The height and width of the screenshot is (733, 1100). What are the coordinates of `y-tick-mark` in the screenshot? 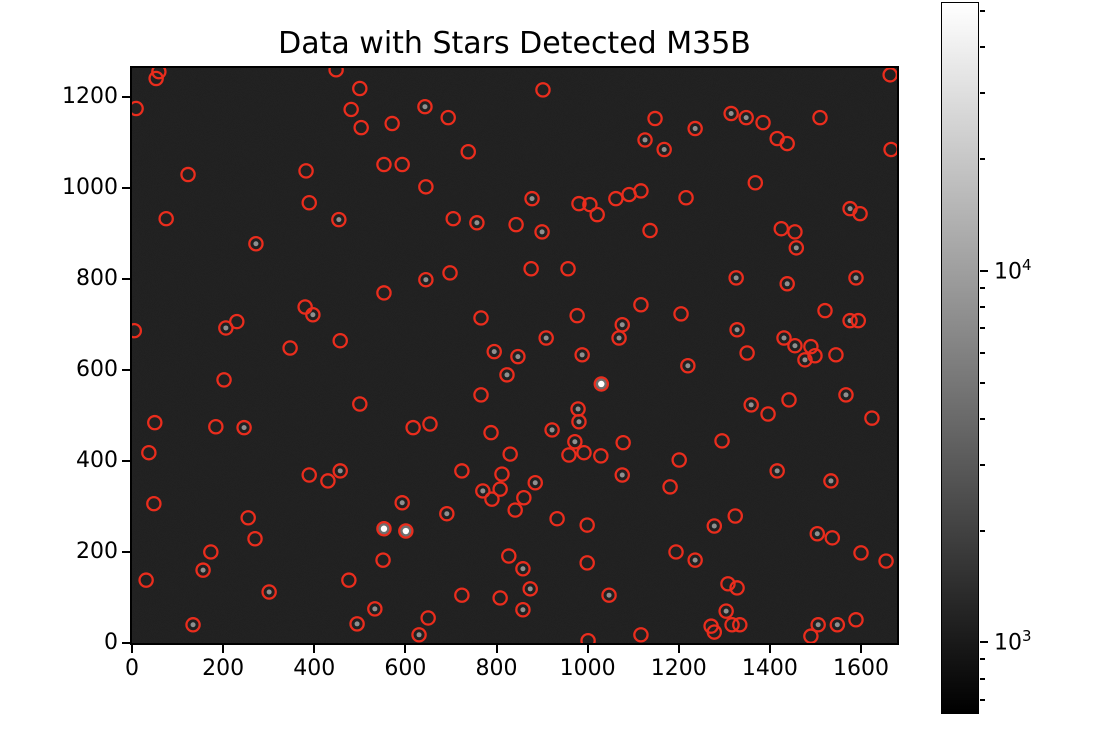 It's located at (126, 278).